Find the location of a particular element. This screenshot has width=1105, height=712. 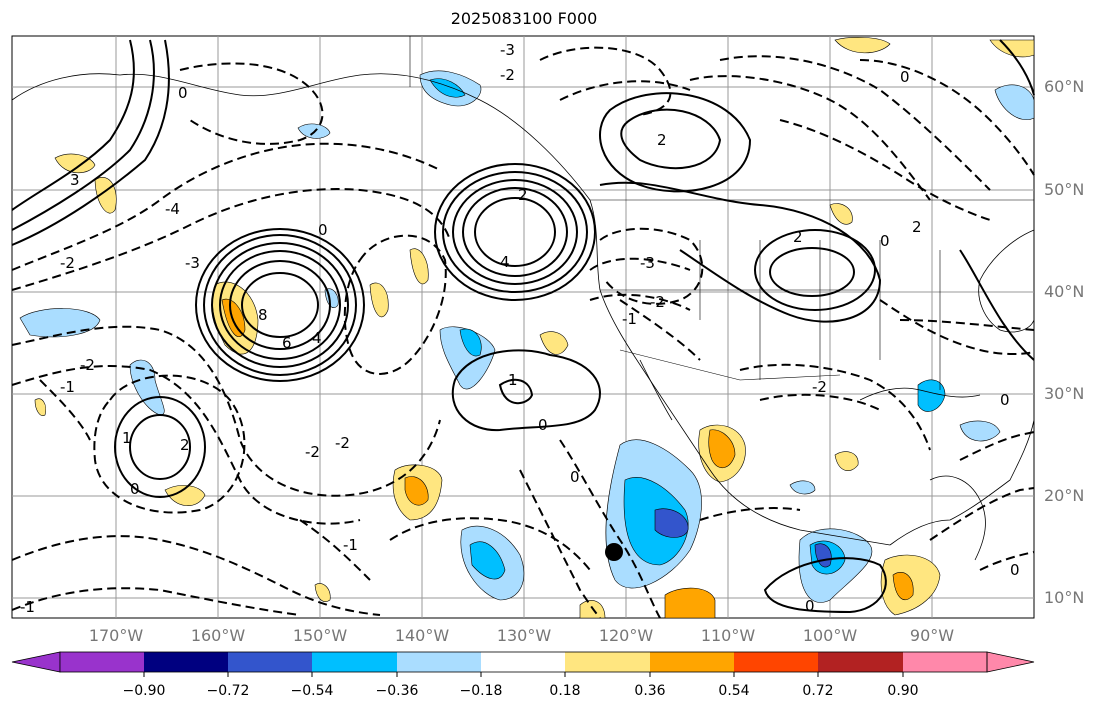

colorbar-tick-10: 0.90 is located at coordinates (903, 691).